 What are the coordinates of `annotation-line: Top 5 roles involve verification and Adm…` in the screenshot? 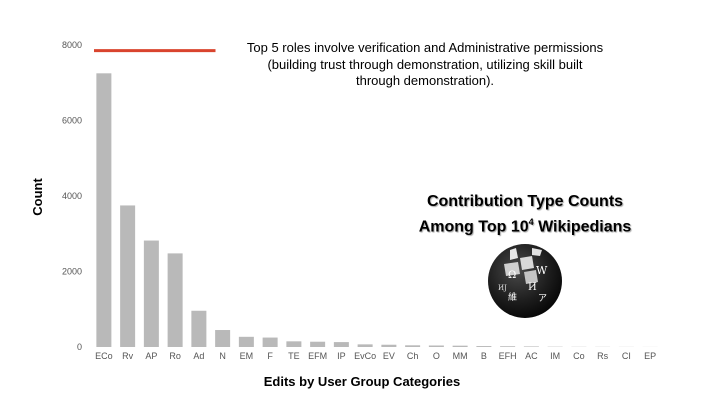 It's located at (425, 47).